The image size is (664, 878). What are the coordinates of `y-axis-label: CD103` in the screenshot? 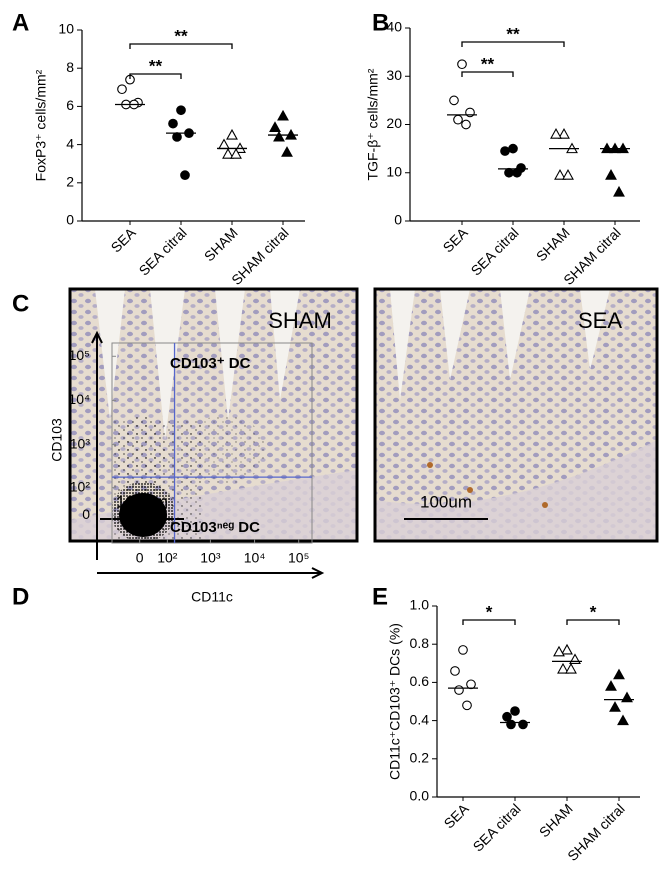 It's located at (57, 440).